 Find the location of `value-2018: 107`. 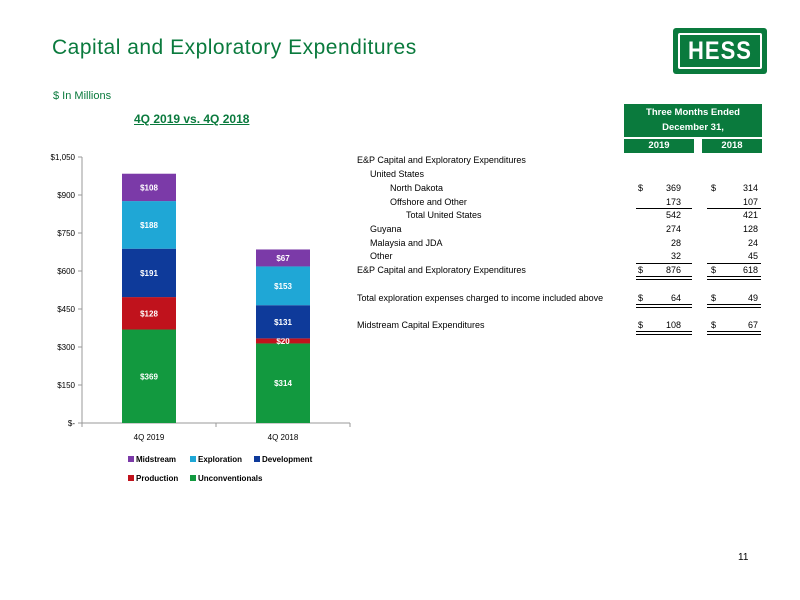

value-2018: 107 is located at coordinates (750, 202).